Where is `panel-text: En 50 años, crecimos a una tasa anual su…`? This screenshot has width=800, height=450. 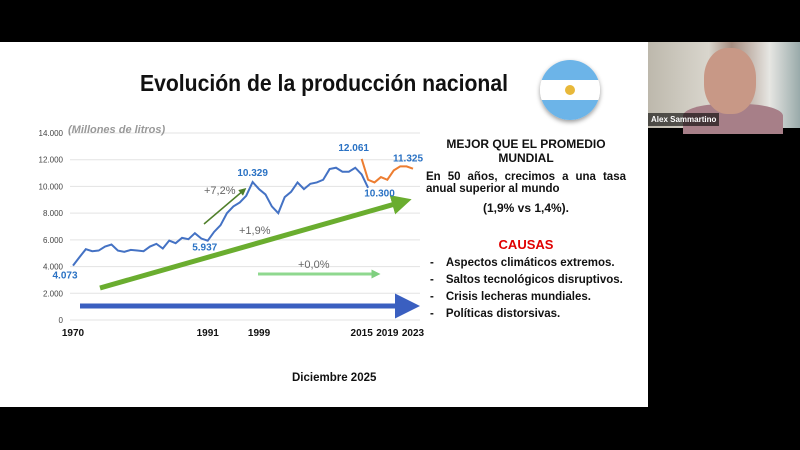 panel-text: En 50 años, crecimos a una tasa anual su… is located at coordinates (526, 183).